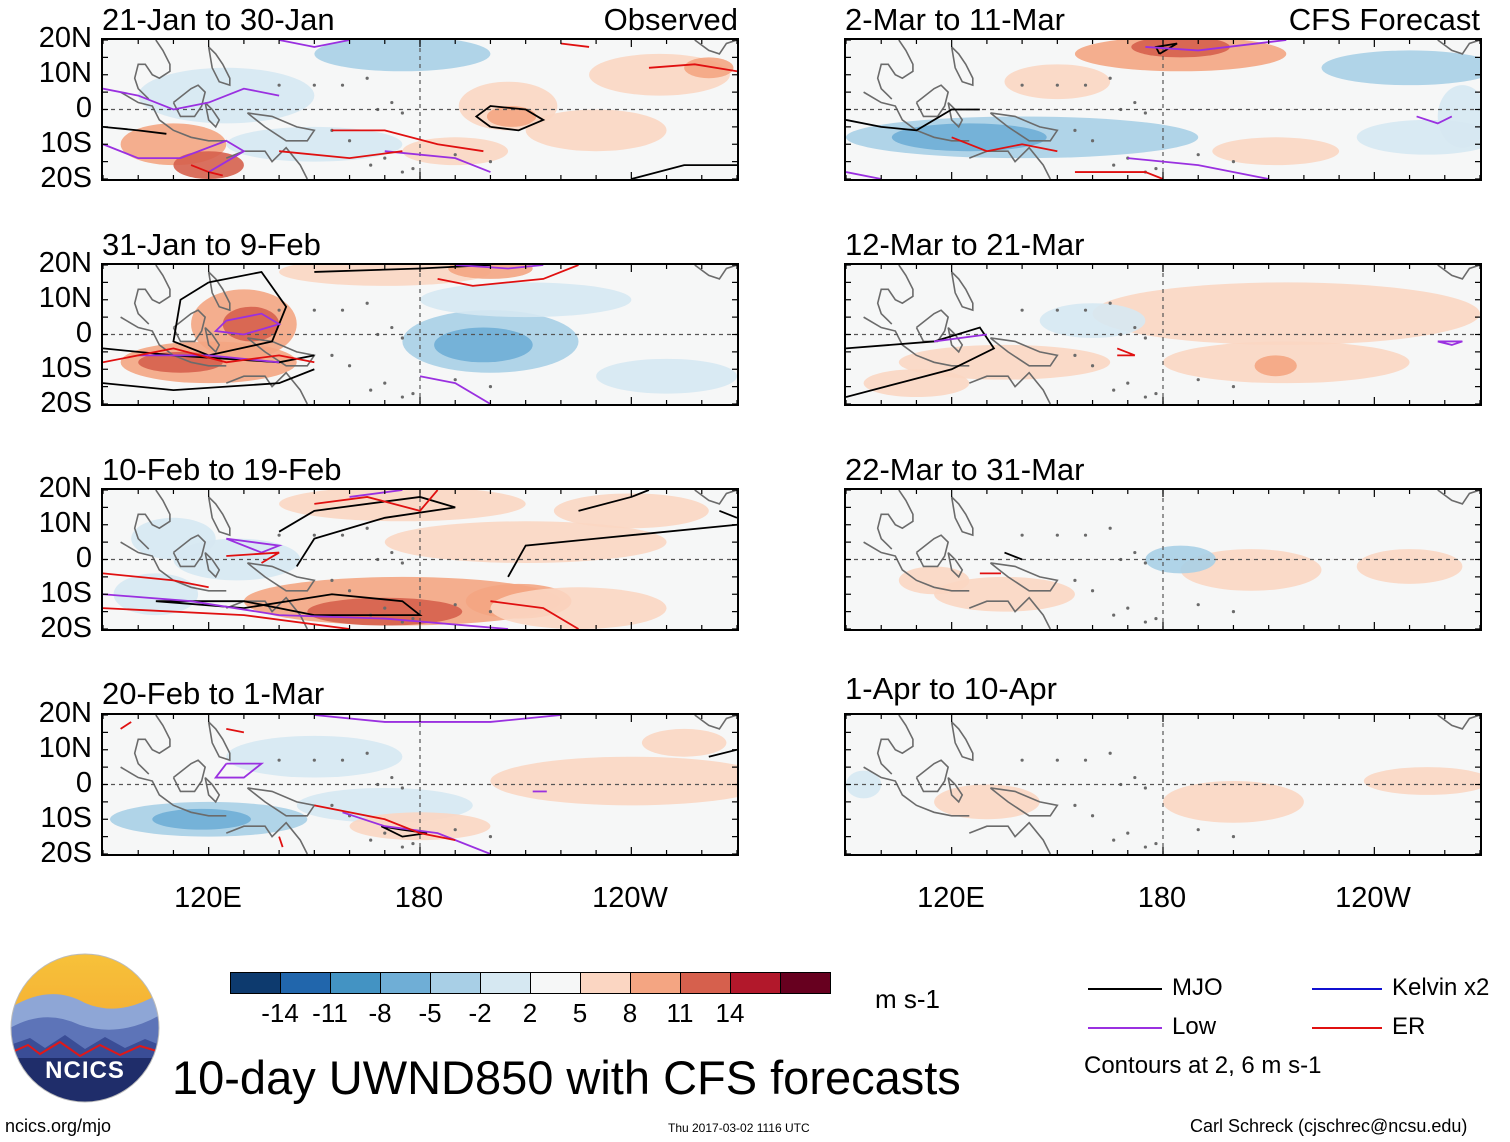  I want to click on panel-title: 10-Feb to 19-Feb, so click(222, 469).